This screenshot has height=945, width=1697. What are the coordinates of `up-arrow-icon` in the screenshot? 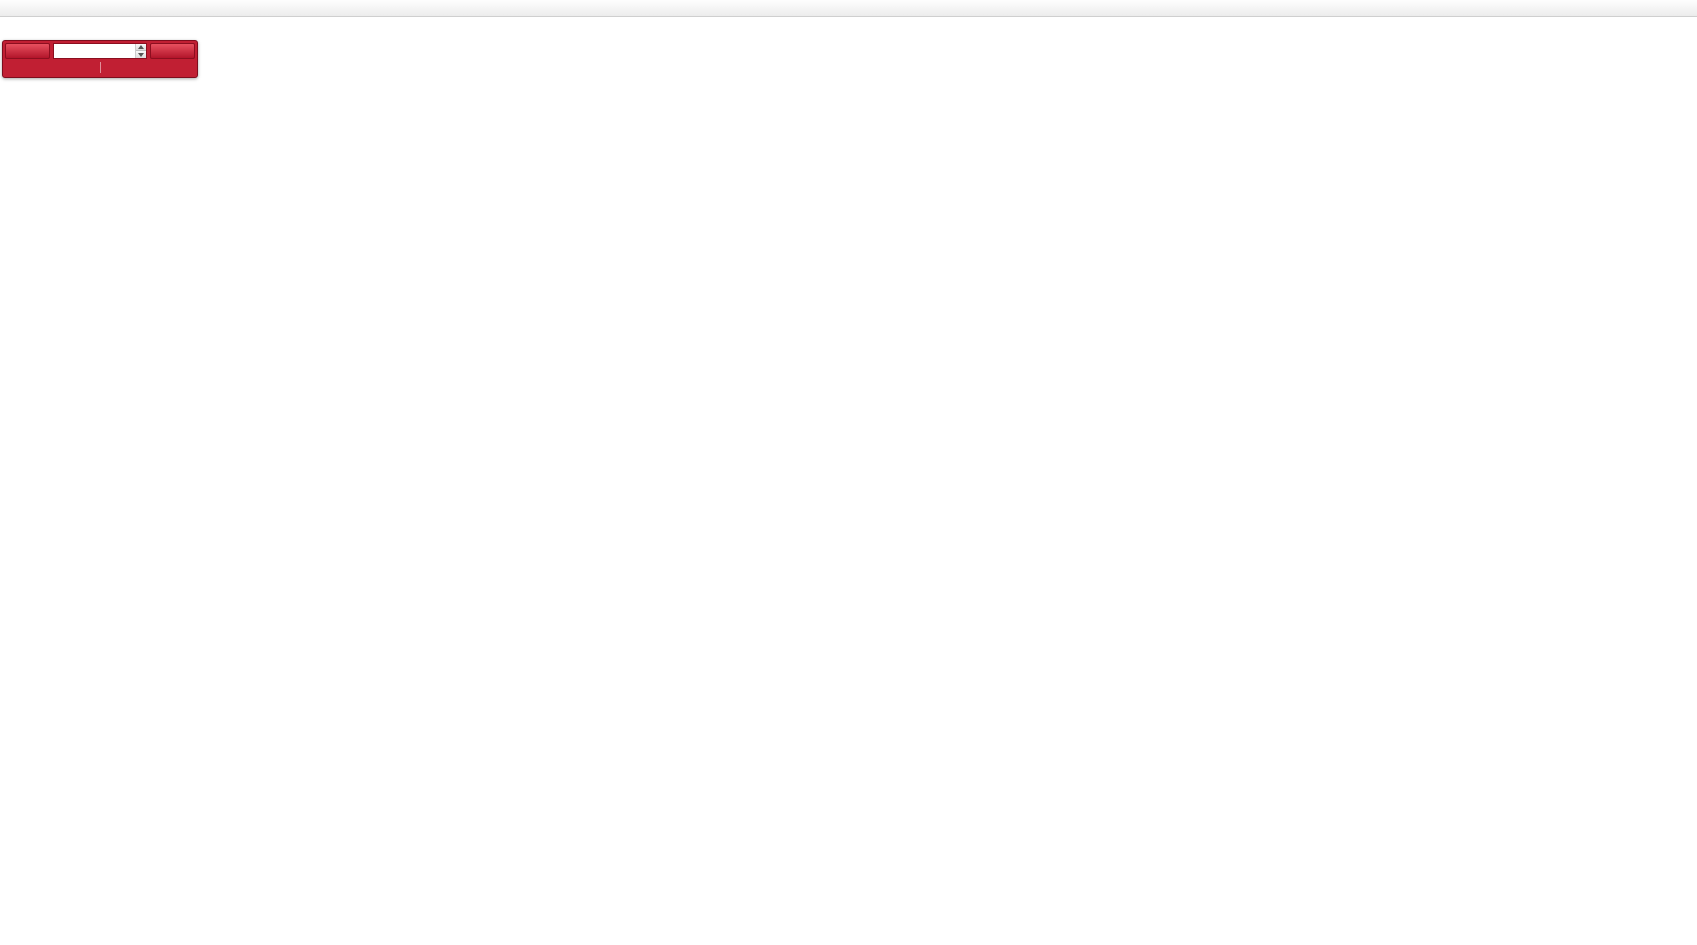 It's located at (141, 47).